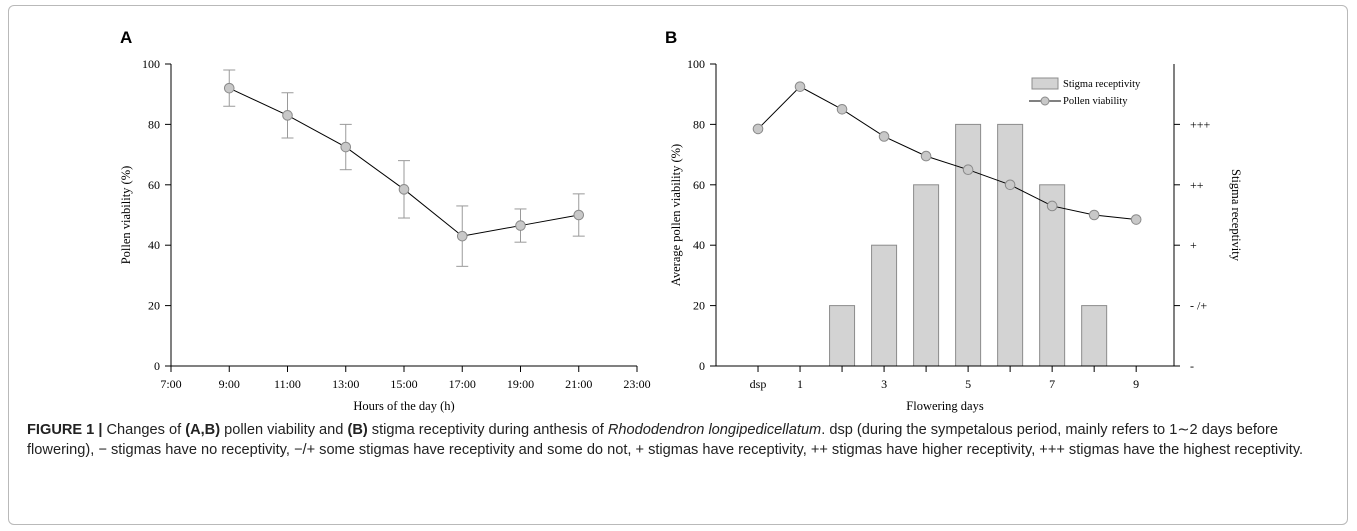 Image resolution: width=1357 pixels, height=531 pixels. Describe the element at coordinates (968, 384) in the screenshot. I see `x-tick-label: 5` at that location.